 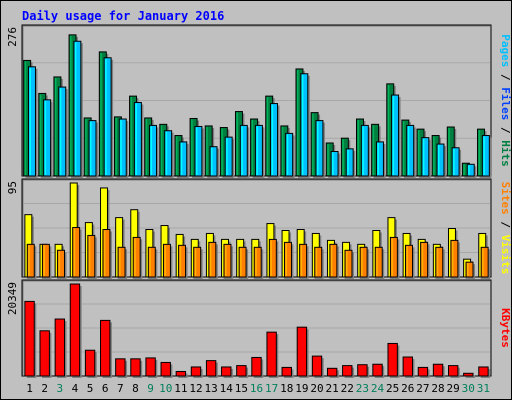 I want to click on bar-kbytes-day-11-highlight, so click(x=178, y=373).